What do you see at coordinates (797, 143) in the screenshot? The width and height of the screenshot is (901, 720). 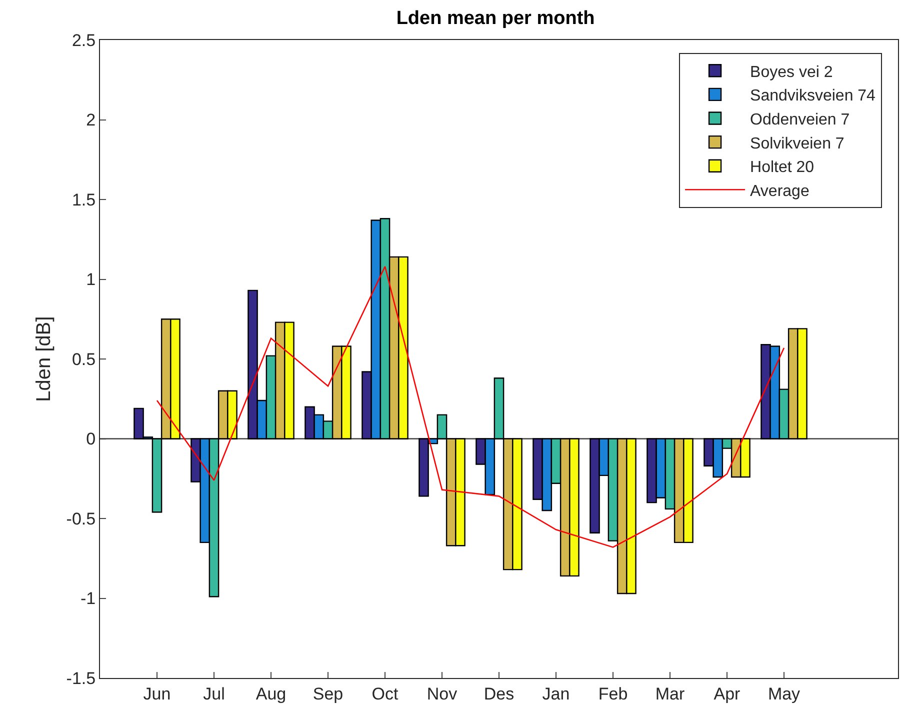 I see `legend-label: Solvikveien 7` at bounding box center [797, 143].